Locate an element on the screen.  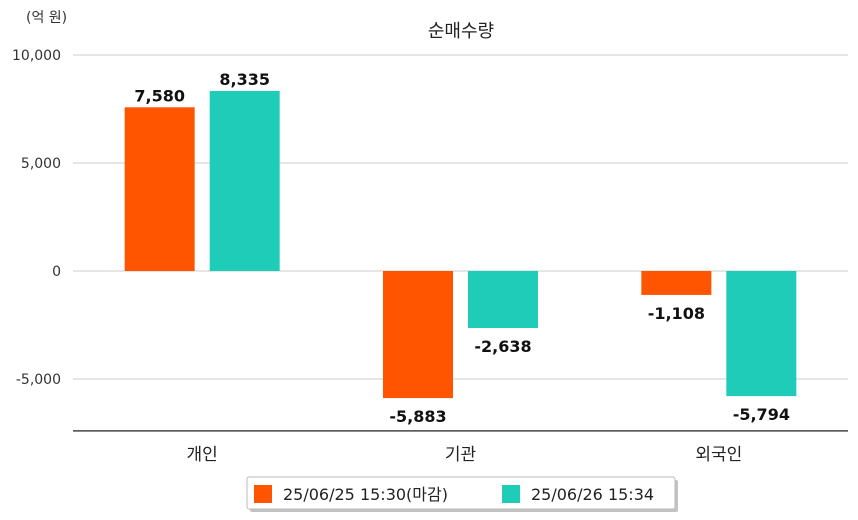
y-tick-label: 5,000 is located at coordinates (41, 164).